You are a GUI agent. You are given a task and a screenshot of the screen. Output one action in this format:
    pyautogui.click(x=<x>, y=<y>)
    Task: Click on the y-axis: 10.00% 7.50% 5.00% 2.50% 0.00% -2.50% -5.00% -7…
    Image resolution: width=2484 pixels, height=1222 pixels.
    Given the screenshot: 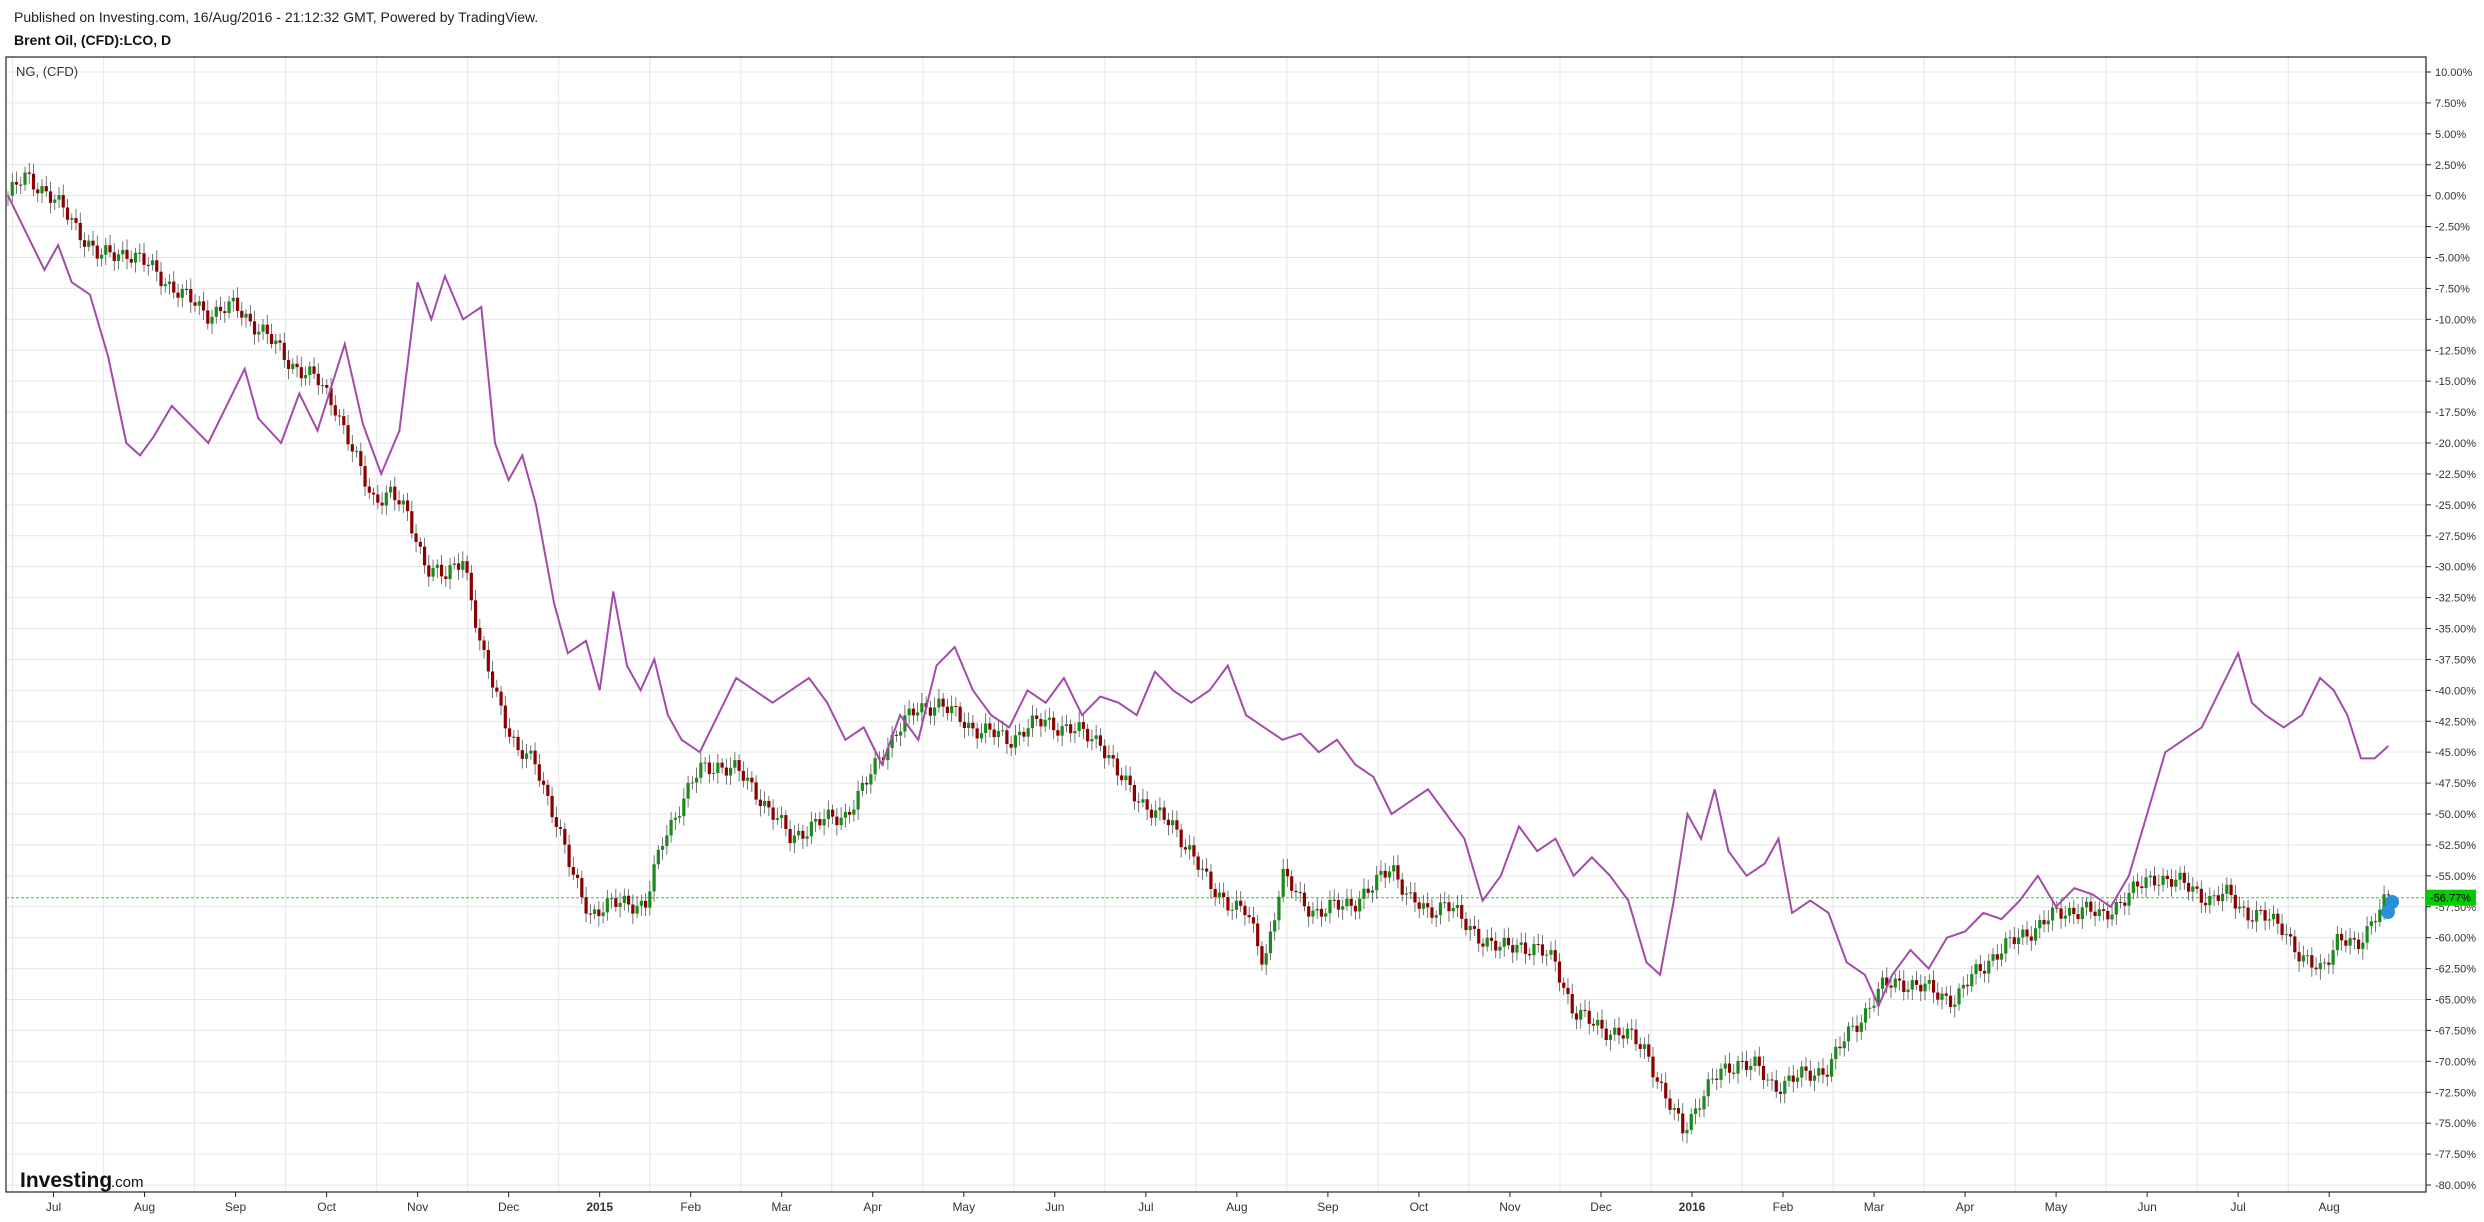 What is the action you would take?
    pyautogui.click(x=2451, y=629)
    